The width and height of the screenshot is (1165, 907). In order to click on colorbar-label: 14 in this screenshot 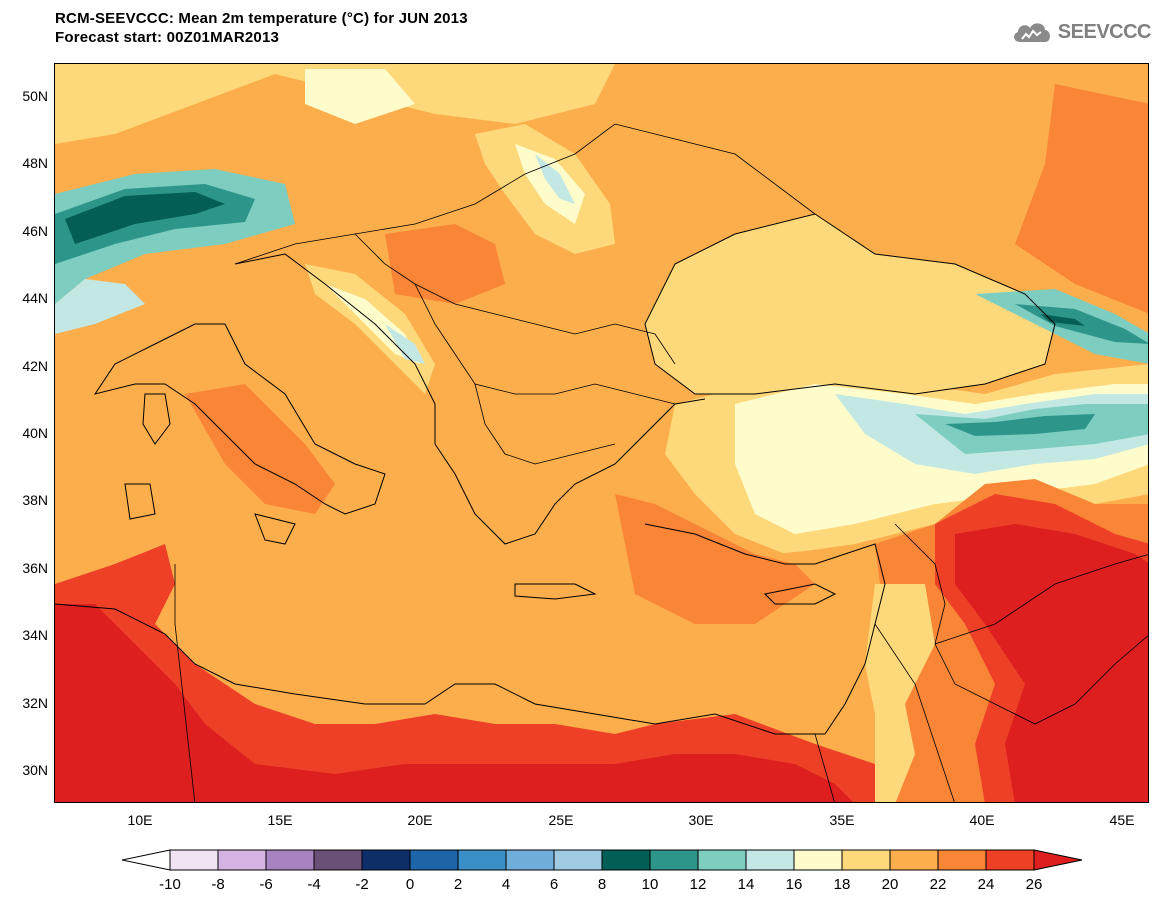, I will do `click(746, 884)`.